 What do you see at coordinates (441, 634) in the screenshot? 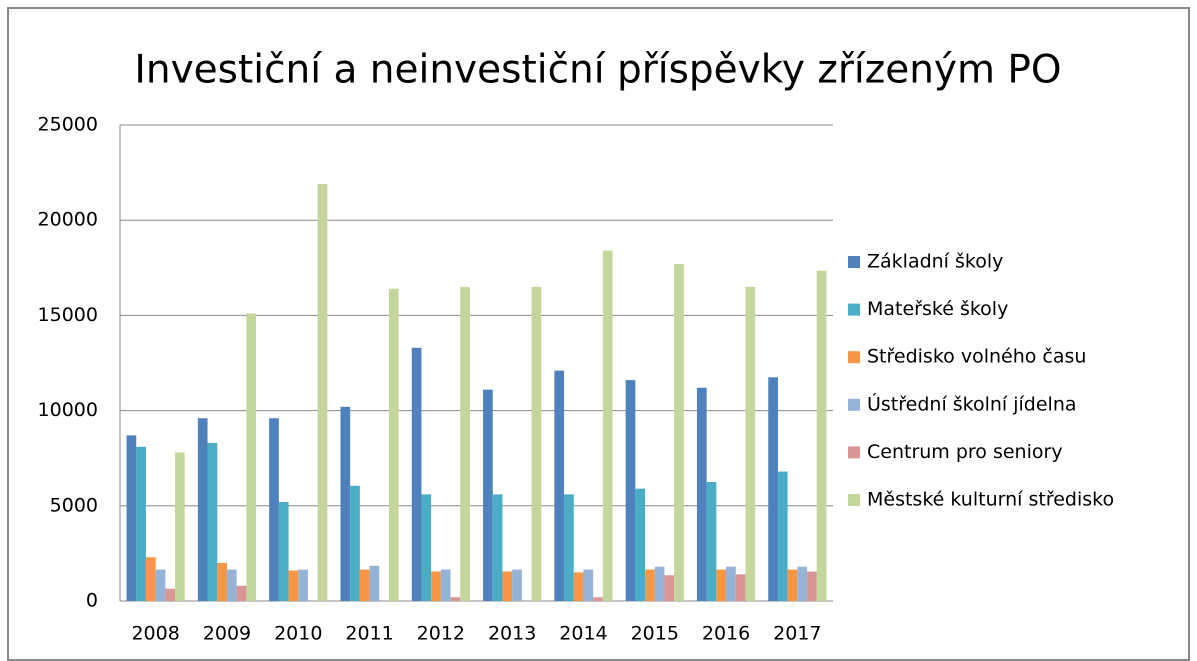
I see `x-tick-label: 2012` at bounding box center [441, 634].